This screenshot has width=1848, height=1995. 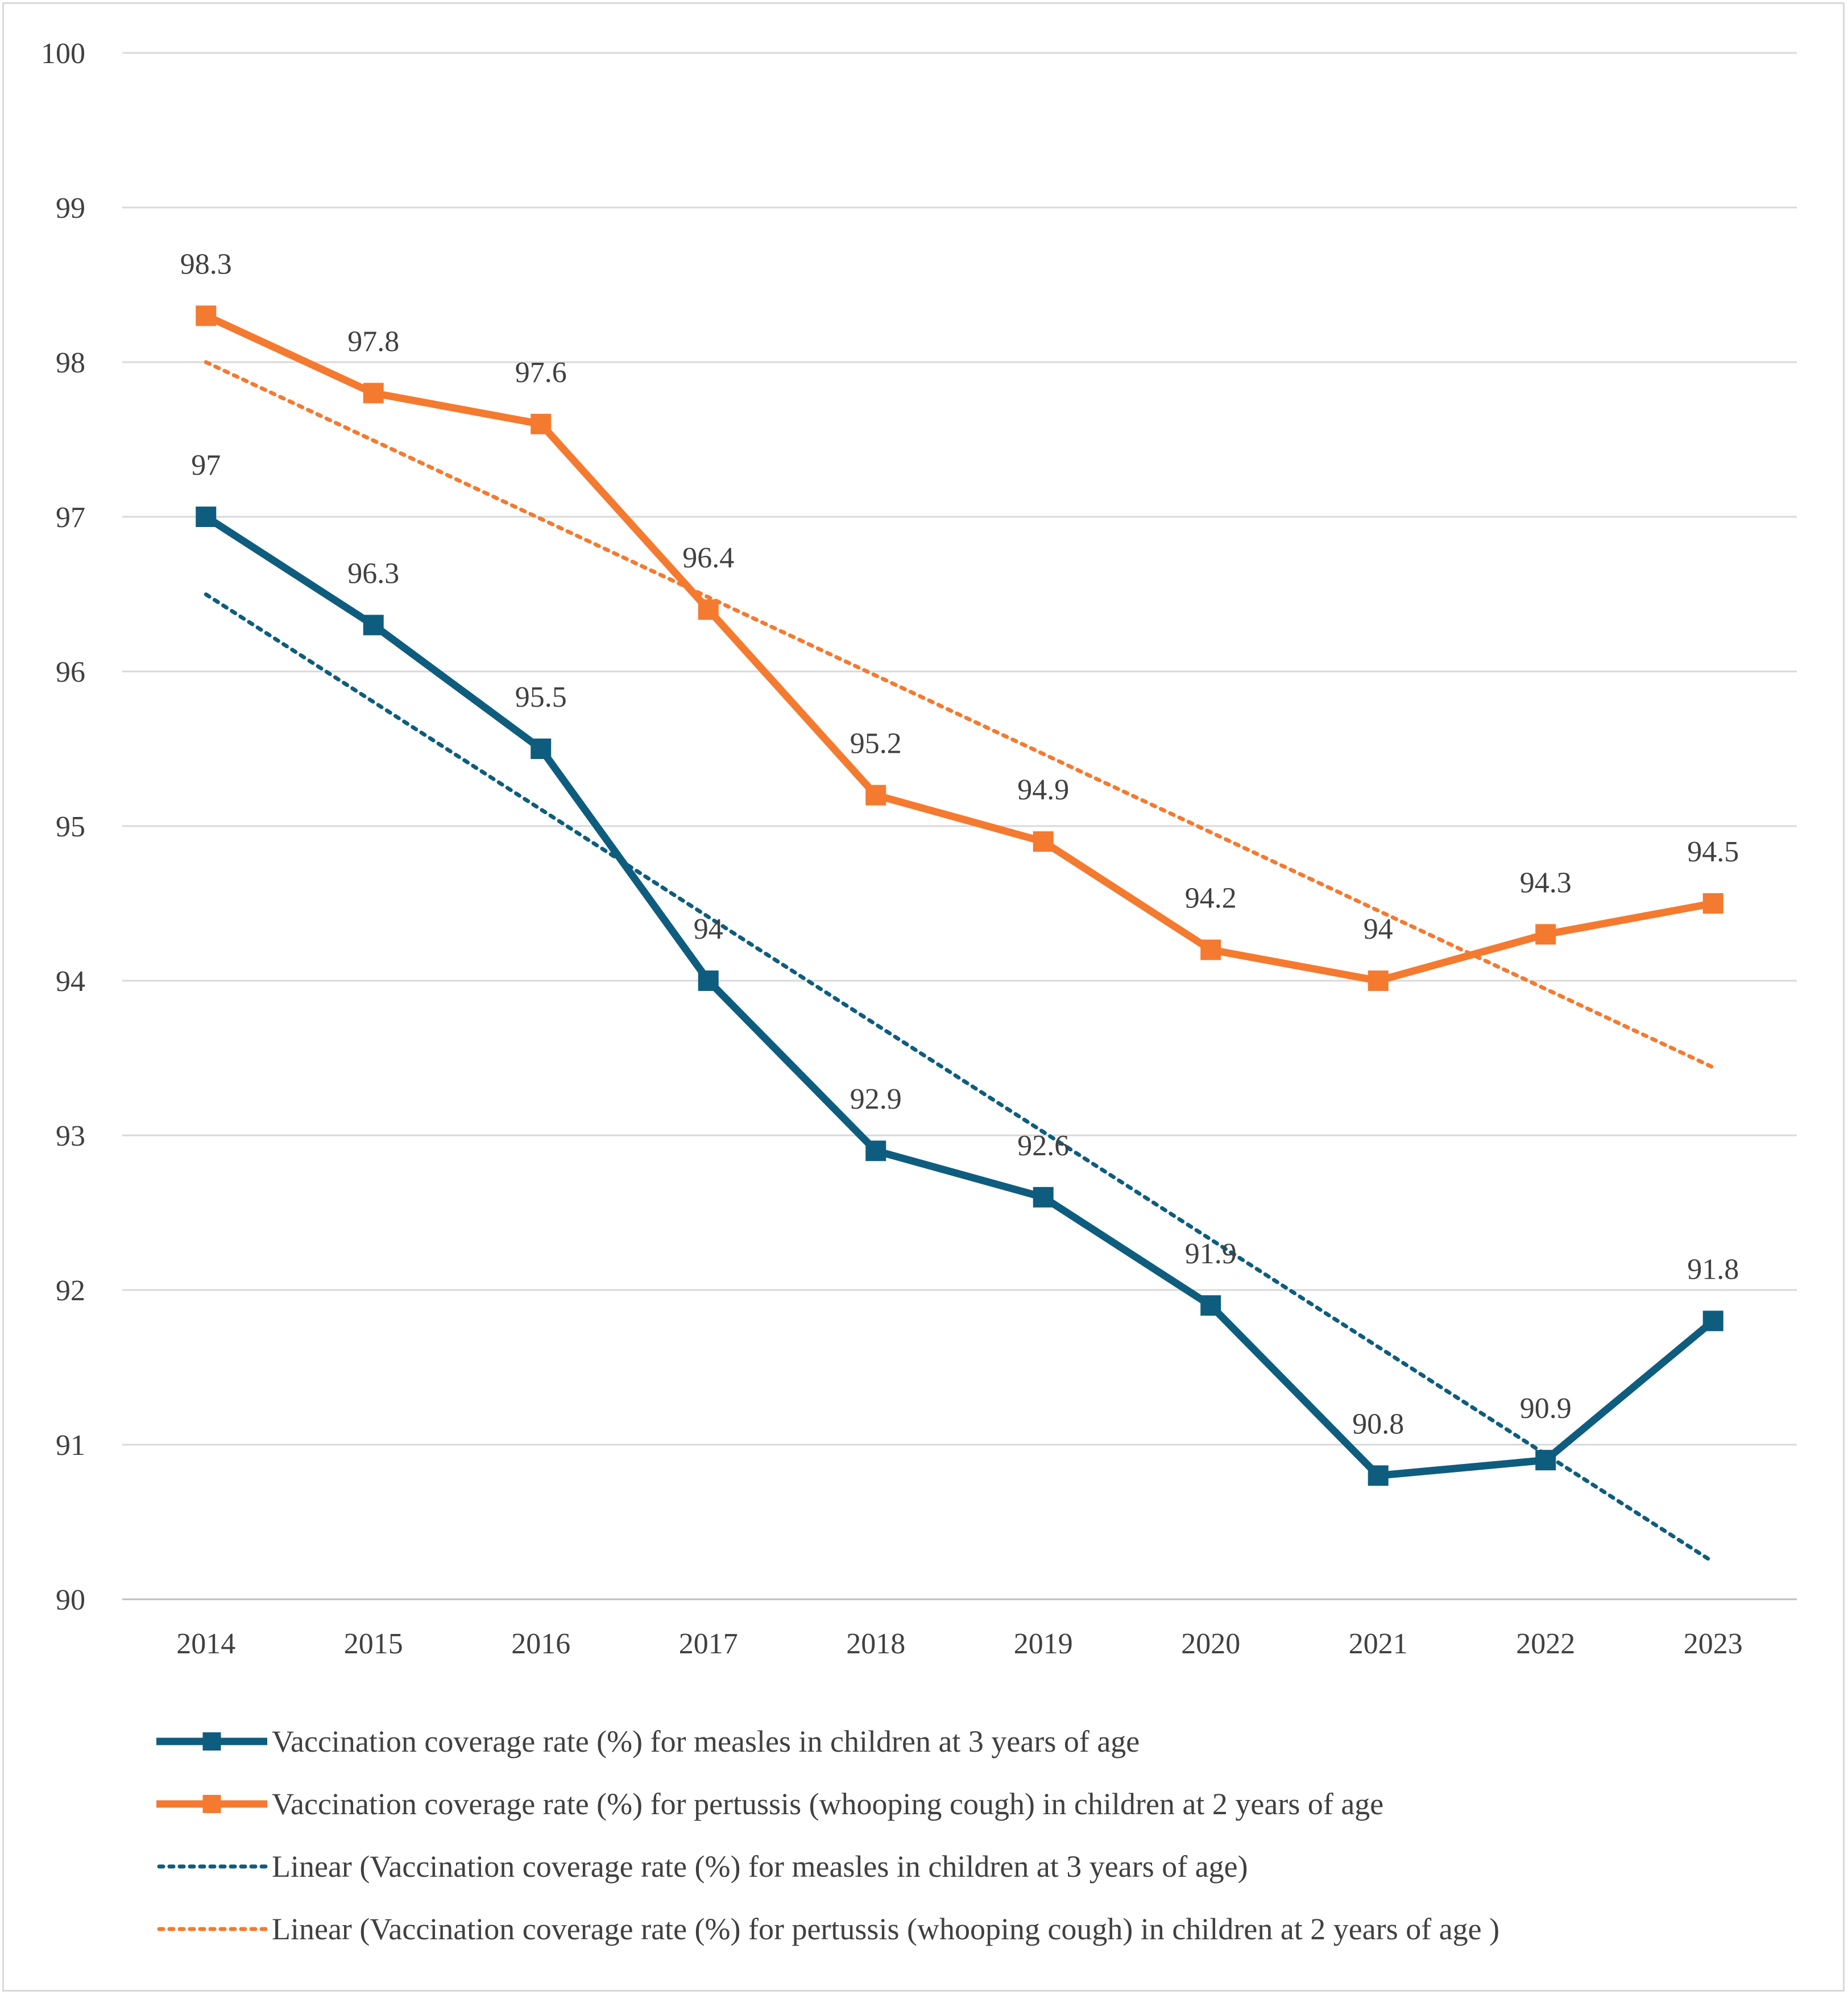 I want to click on data-label: 90.8, so click(x=1378, y=1424).